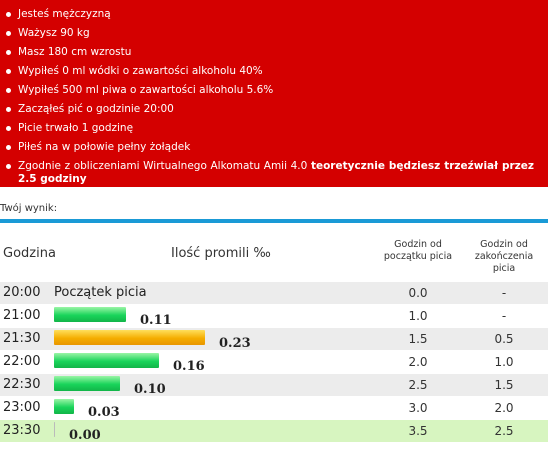  I want to click on header-since-start: Godzin od początku picia, so click(418, 250).